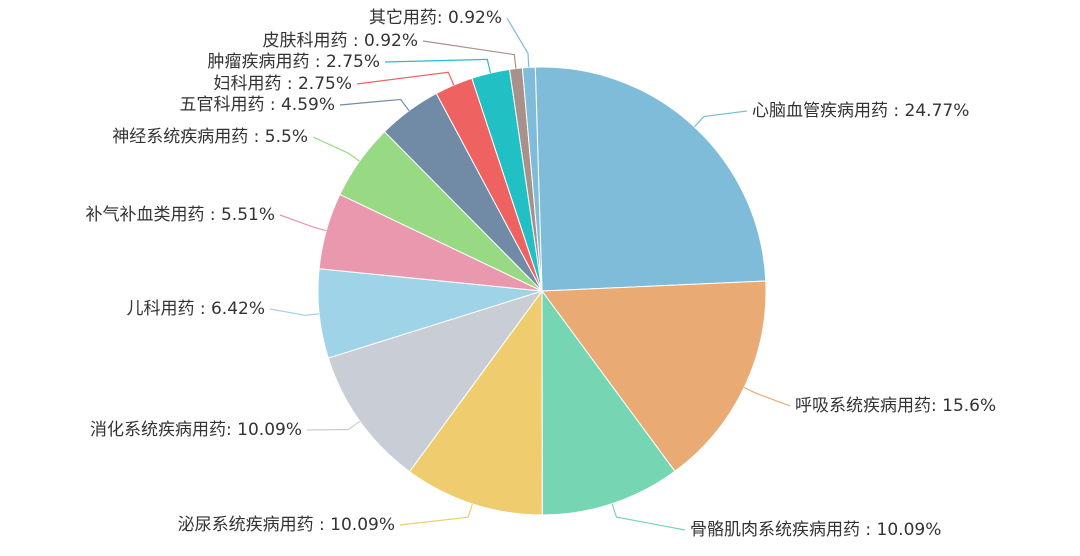 The image size is (1080, 556). I want to click on data-label: 呼吸系统疾病用药: 15.6%, so click(895, 406).